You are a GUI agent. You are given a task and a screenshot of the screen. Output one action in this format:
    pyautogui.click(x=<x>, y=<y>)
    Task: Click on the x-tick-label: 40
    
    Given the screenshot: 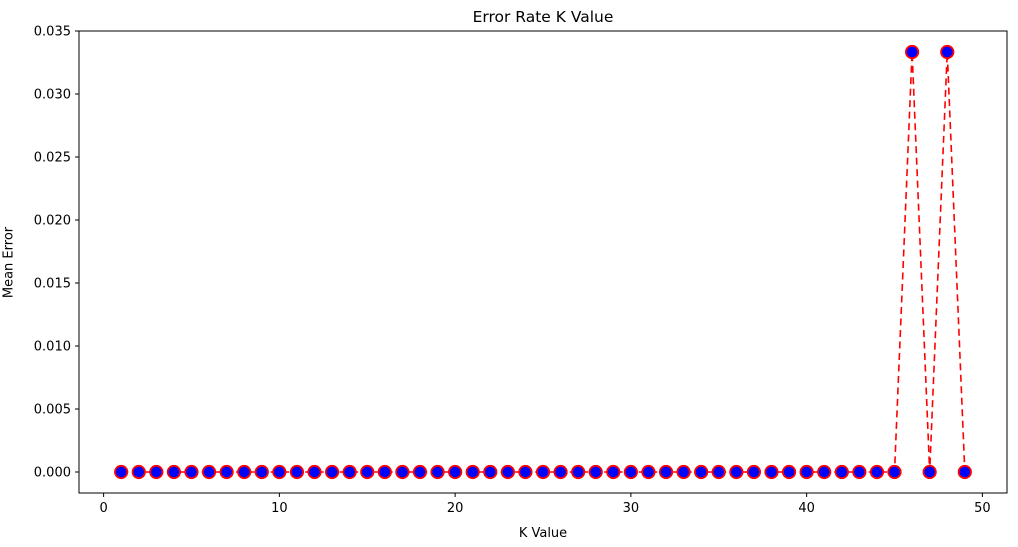 What is the action you would take?
    pyautogui.click(x=806, y=508)
    